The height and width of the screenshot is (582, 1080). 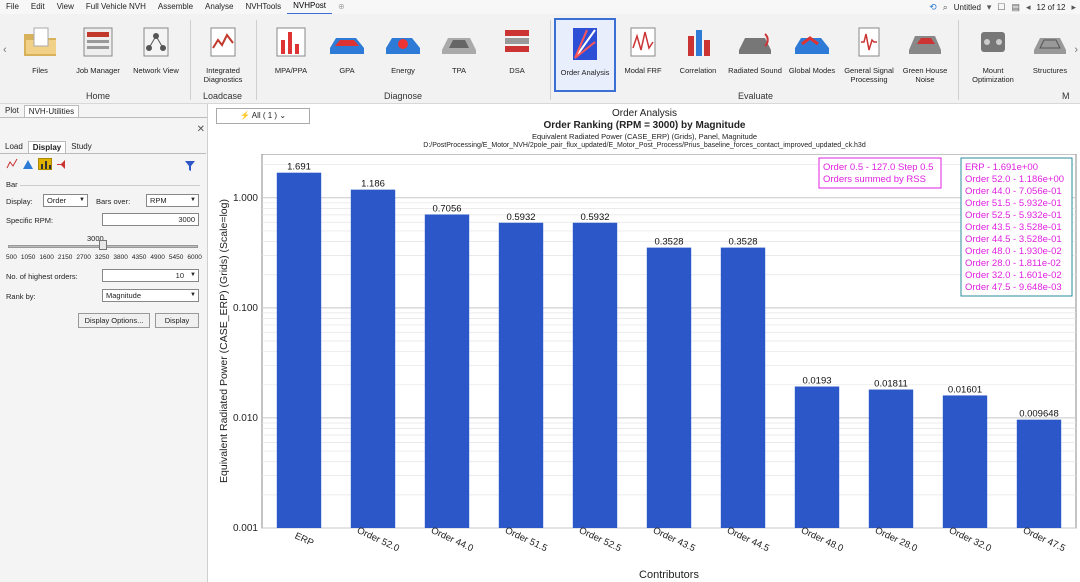 I want to click on ranking-legend-entry: Order 44.0 - 7.056e-01, so click(x=1013, y=191).